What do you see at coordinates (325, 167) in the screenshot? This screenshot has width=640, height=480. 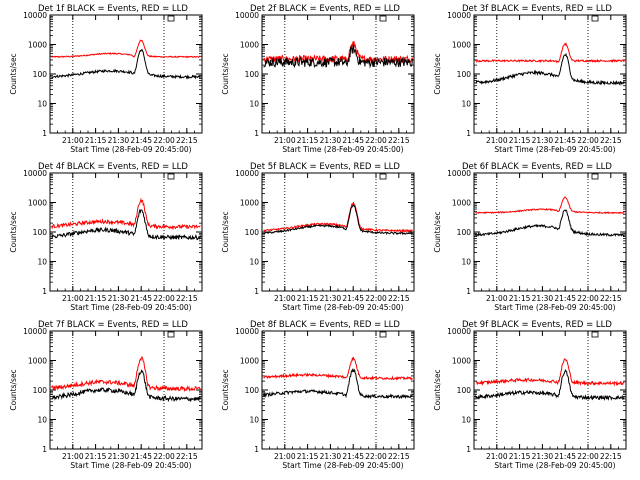 I see `panel-title: Det 5f BLACK = Events, RED = LLD` at bounding box center [325, 167].